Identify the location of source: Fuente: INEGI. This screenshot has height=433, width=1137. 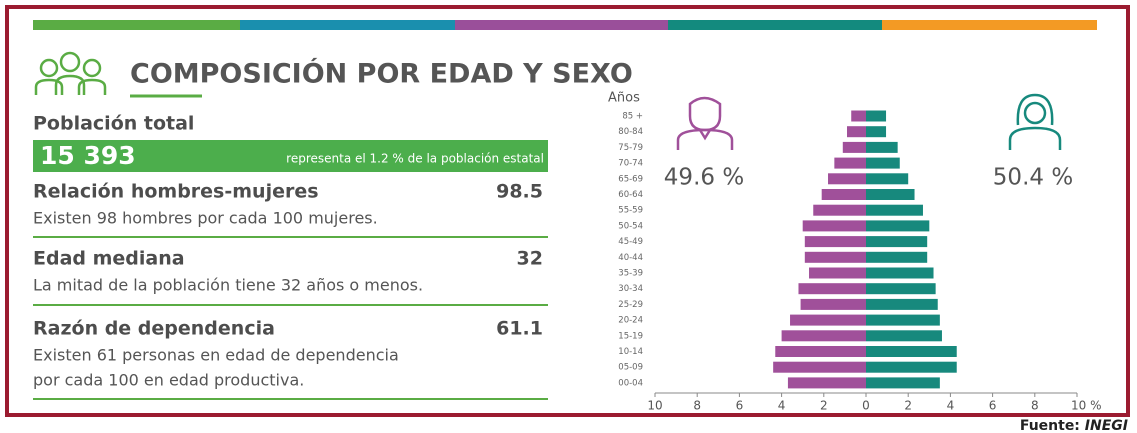
(1074, 425).